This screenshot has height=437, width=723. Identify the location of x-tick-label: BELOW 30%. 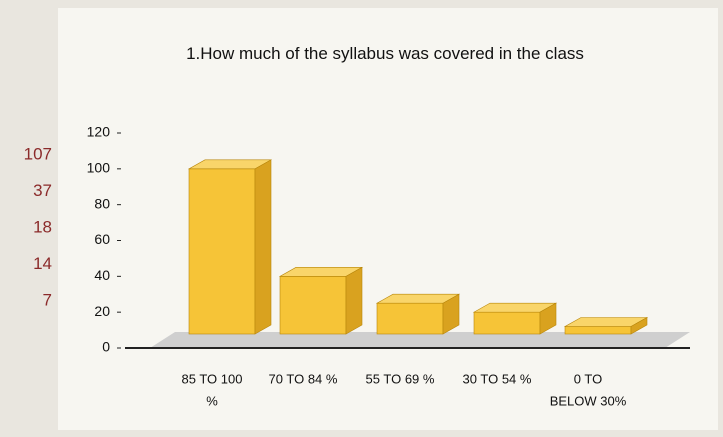
(588, 400).